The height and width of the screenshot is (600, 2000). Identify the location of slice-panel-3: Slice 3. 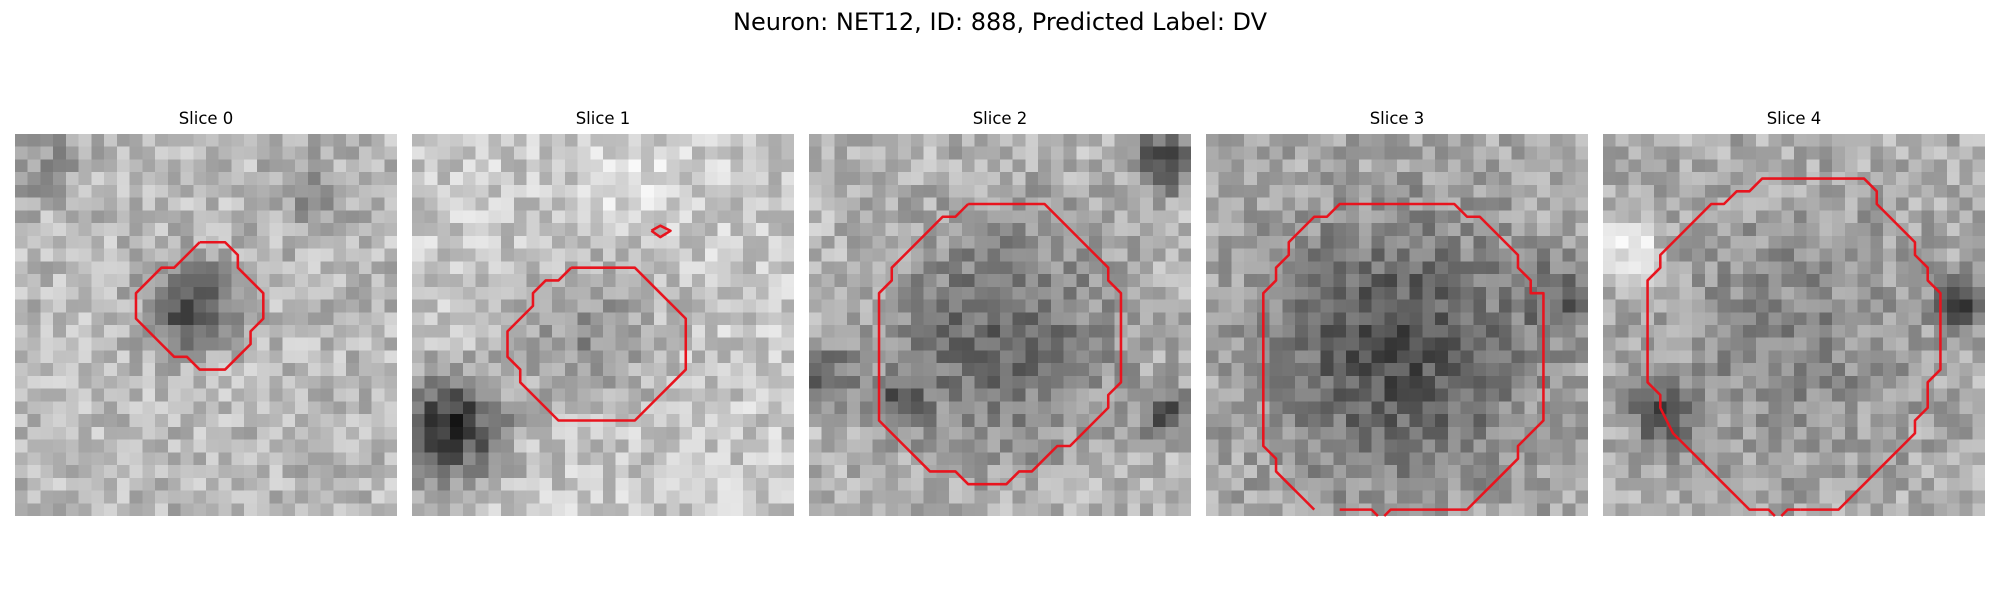
(1397, 312).